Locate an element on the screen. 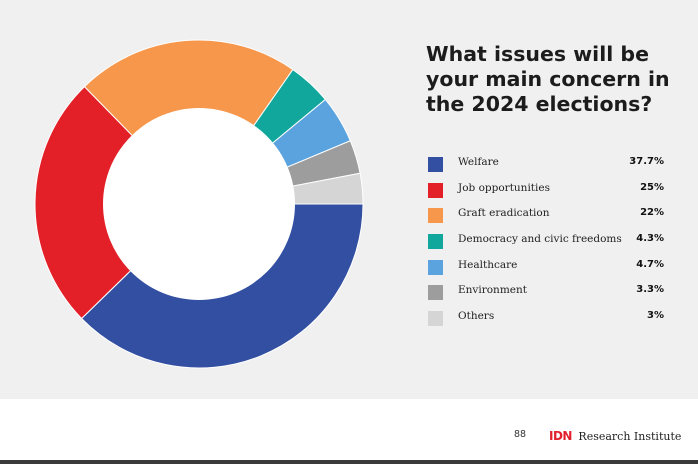  legend-value: 4.3% is located at coordinates (650, 239).